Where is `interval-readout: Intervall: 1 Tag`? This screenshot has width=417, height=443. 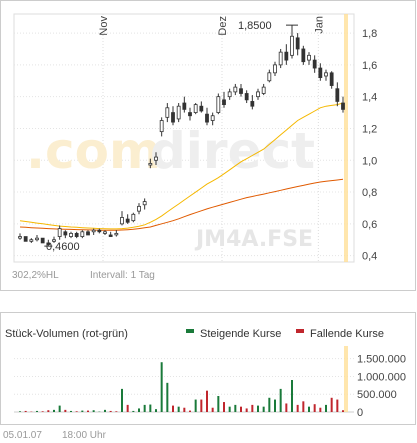 interval-readout: Intervall: 1 Tag is located at coordinates (122, 275).